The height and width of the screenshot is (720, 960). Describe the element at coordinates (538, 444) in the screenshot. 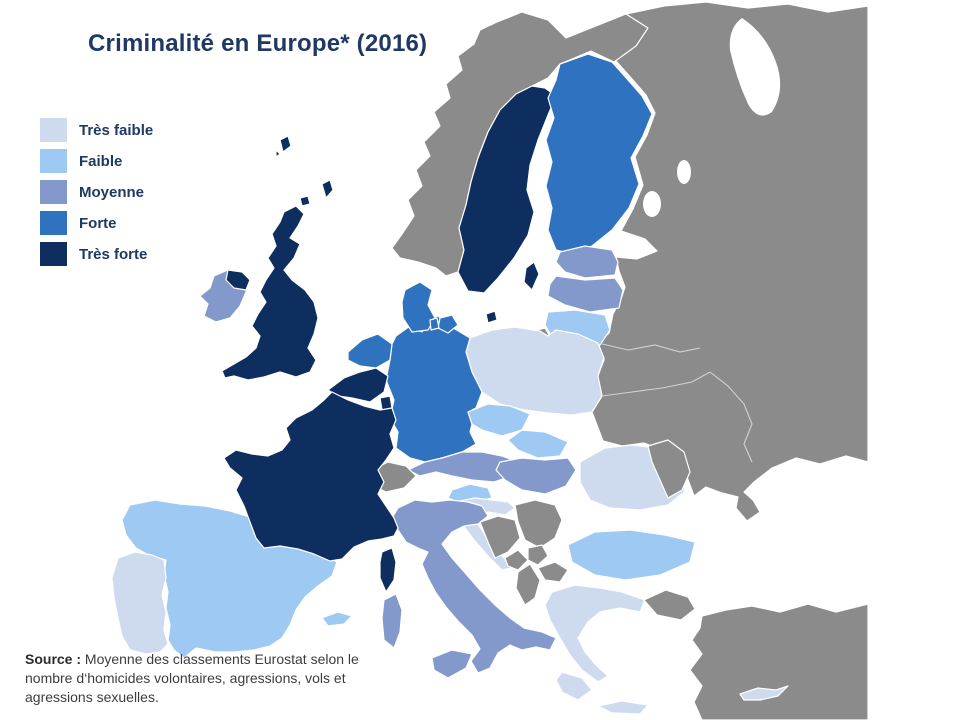

I see `country-slovakia` at that location.